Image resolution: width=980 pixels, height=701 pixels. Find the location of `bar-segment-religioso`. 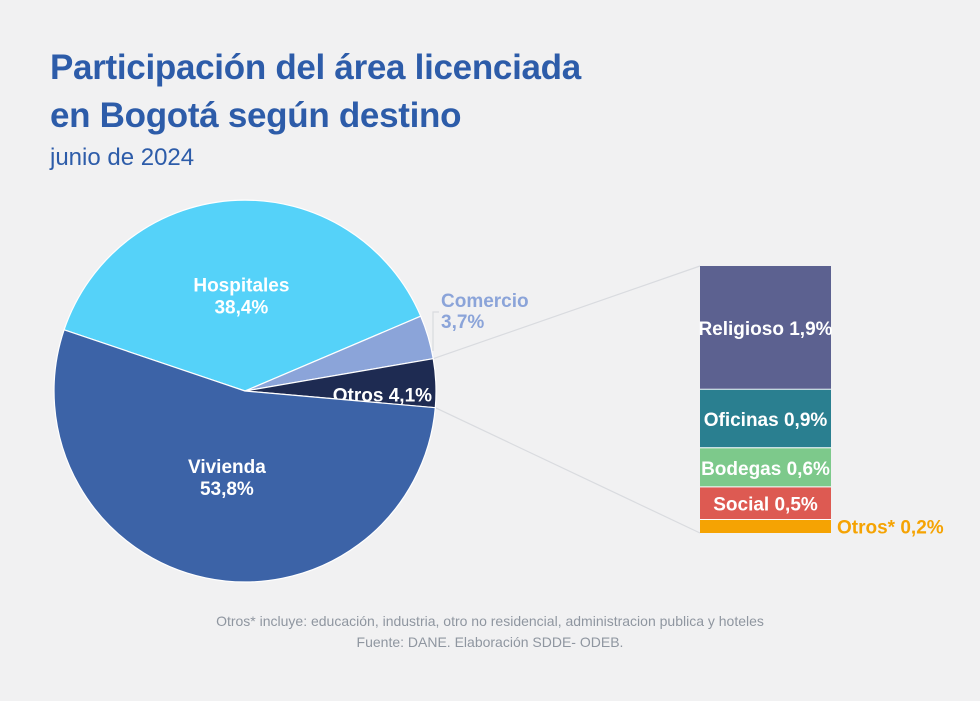

bar-segment-religioso is located at coordinates (765, 328).